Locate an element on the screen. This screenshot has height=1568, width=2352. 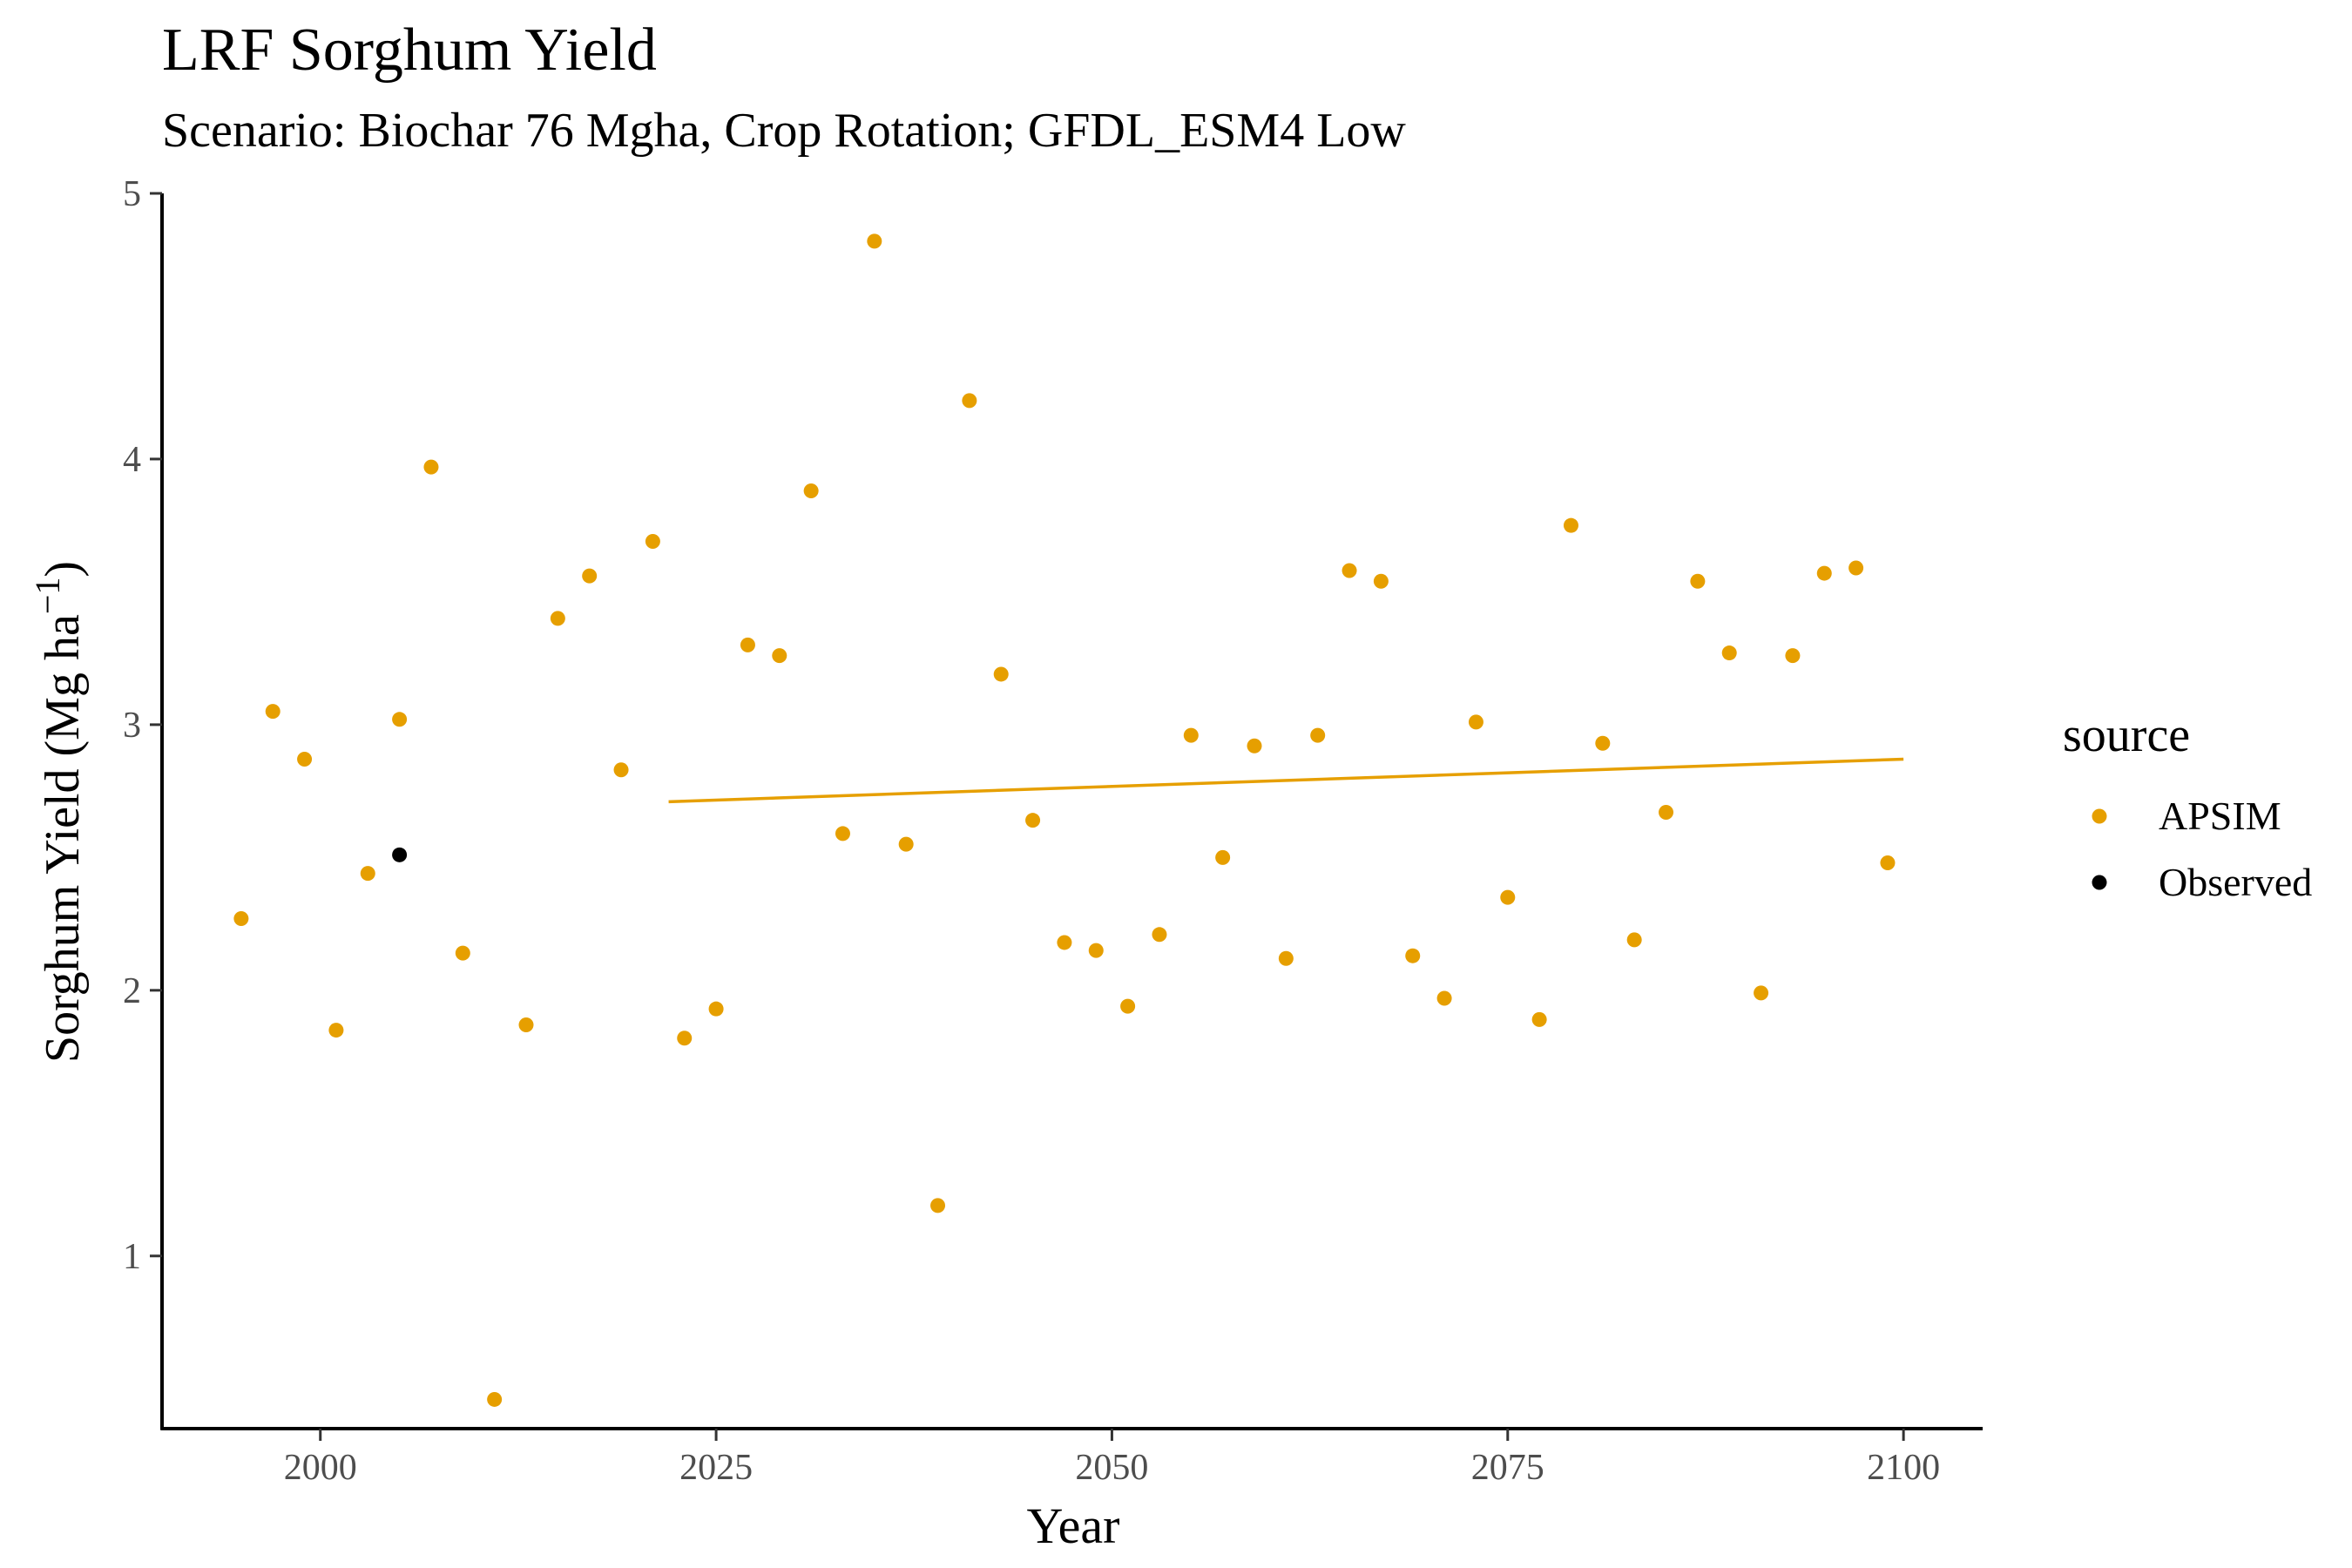
trend-line-apsim is located at coordinates (1286, 780).